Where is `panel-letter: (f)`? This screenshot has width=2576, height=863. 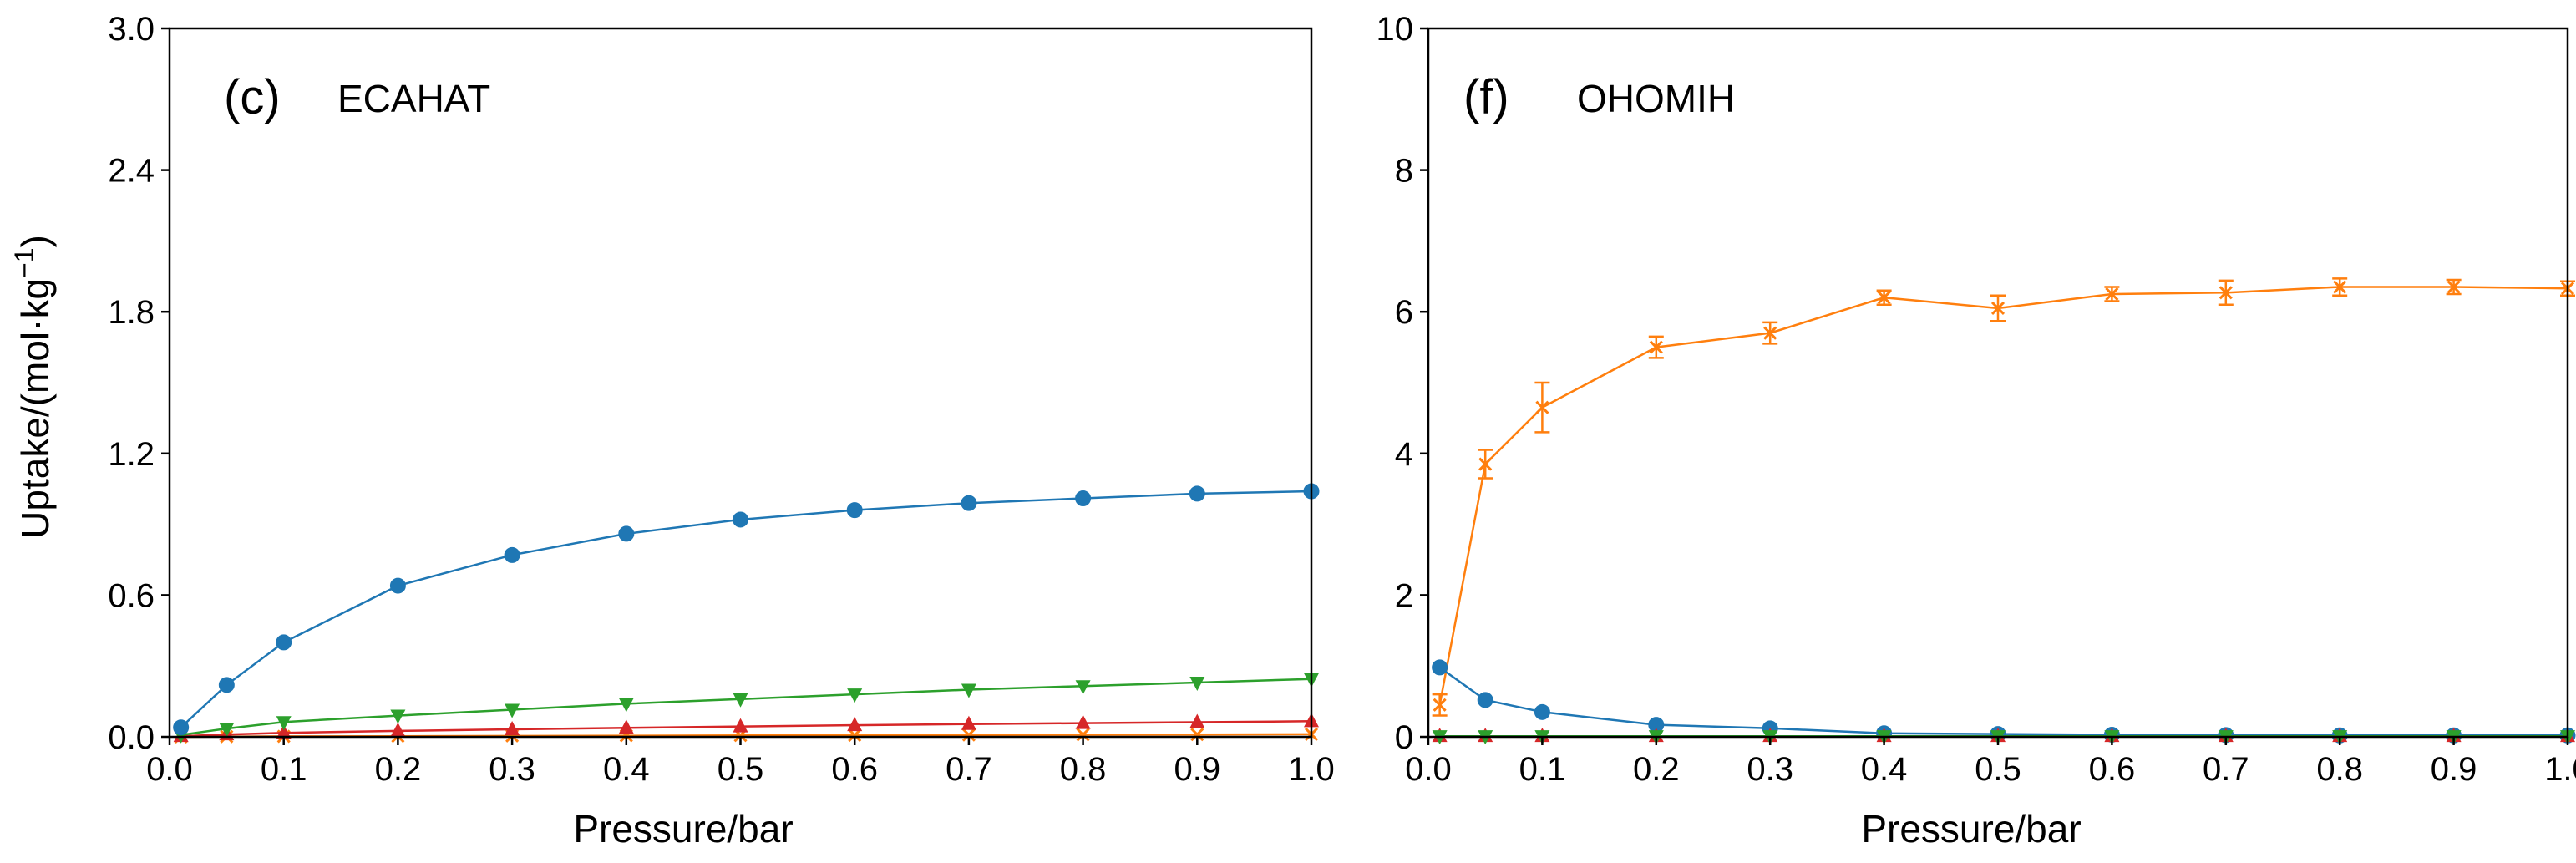 panel-letter: (f) is located at coordinates (1486, 97).